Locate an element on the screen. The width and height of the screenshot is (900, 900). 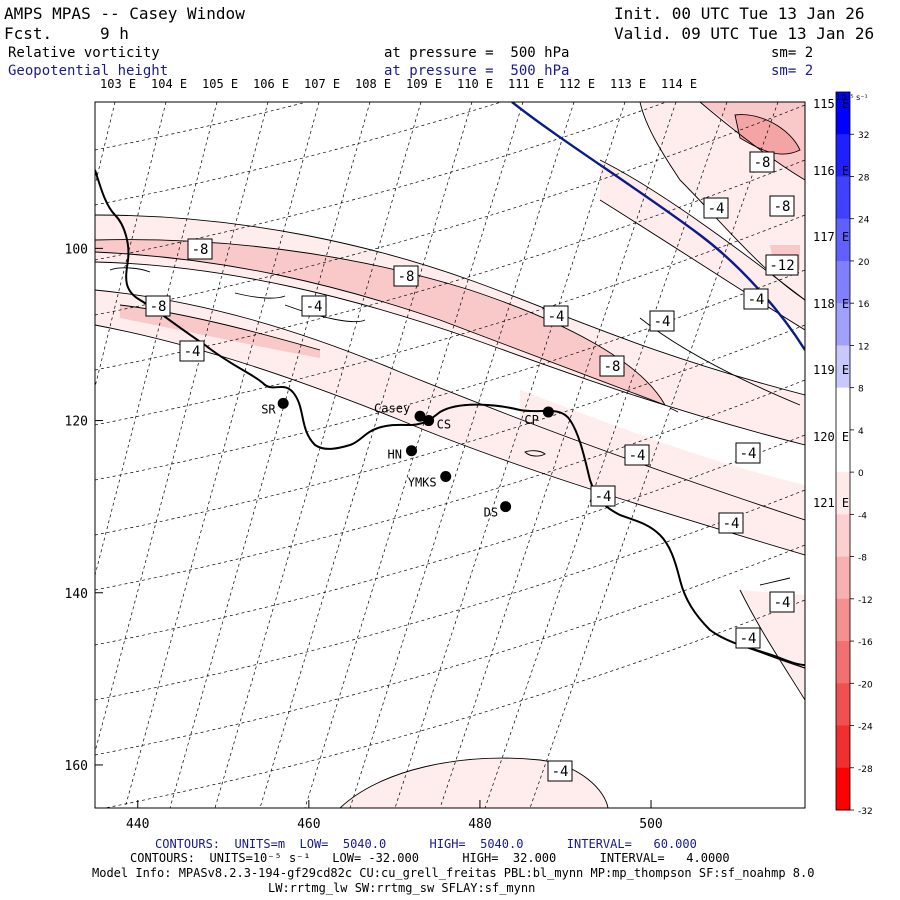
init-time: Init. 00 UTC Tue 13 Jan 26 is located at coordinates (739, 13).